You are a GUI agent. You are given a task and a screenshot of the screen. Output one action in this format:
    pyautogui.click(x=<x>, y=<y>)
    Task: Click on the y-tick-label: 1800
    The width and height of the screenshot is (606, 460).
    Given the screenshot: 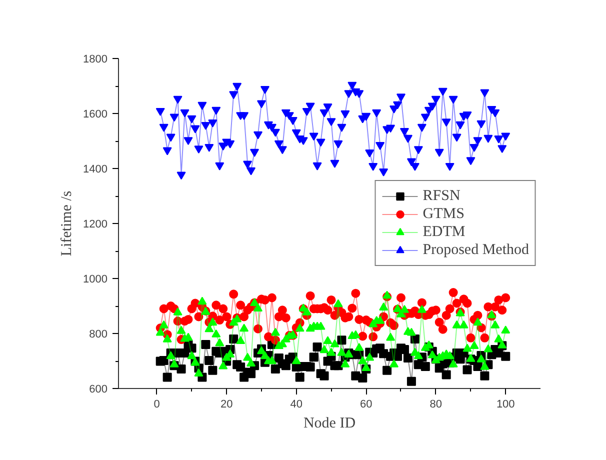 What is the action you would take?
    pyautogui.click(x=95, y=60)
    